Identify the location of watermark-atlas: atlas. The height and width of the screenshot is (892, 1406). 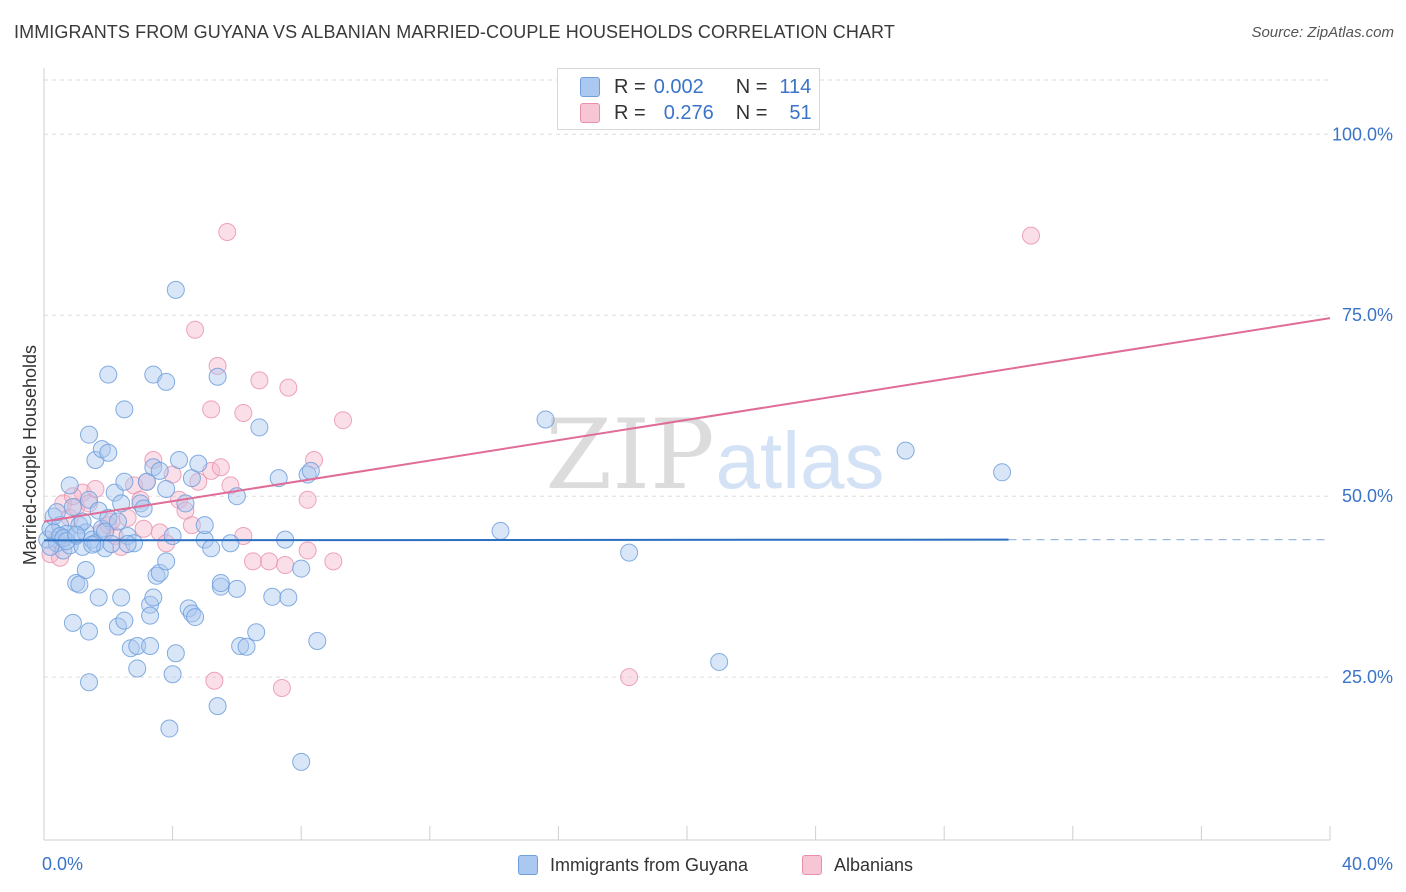
(800, 460).